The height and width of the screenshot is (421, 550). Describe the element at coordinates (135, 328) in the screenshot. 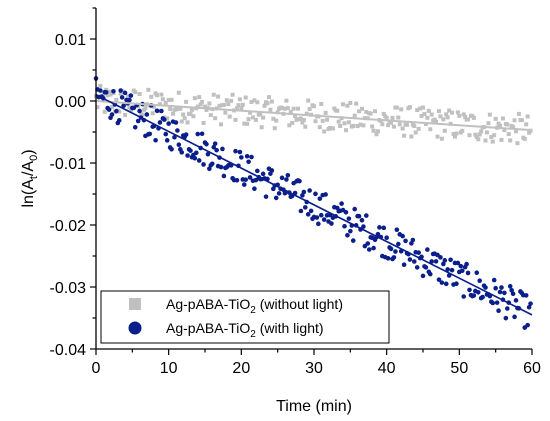

I see `legend-marker-with-light` at that location.